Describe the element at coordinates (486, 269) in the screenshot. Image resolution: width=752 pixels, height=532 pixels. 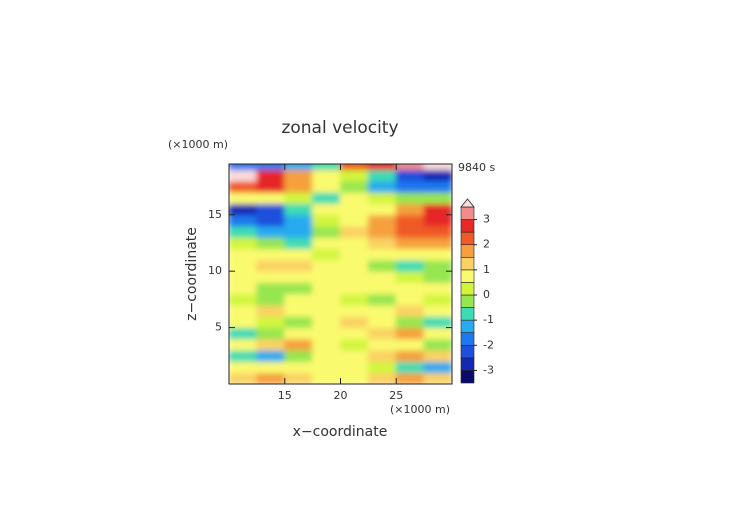
I see `colorbar-tick-label: 1` at that location.